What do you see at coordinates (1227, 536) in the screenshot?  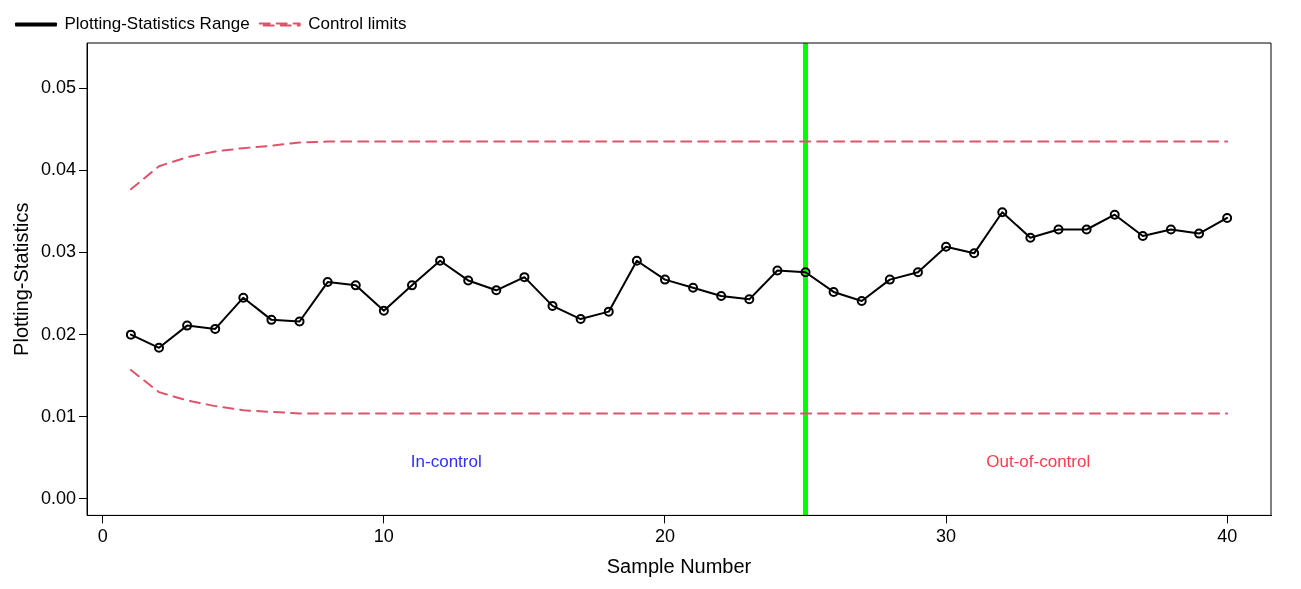 I see `x-tick-label: 40` at bounding box center [1227, 536].